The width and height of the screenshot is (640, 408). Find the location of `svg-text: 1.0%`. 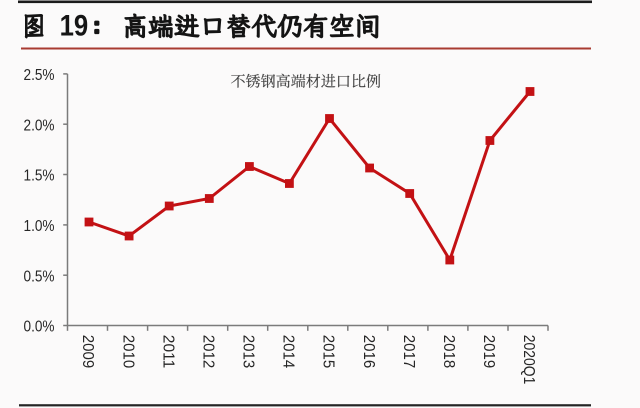

svg-text: 1.0% is located at coordinates (39, 226).